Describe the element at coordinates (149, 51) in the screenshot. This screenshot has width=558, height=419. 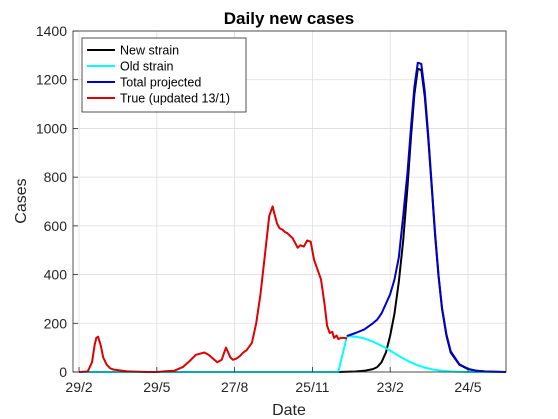
I see `legend-entry-label: New strain` at that location.